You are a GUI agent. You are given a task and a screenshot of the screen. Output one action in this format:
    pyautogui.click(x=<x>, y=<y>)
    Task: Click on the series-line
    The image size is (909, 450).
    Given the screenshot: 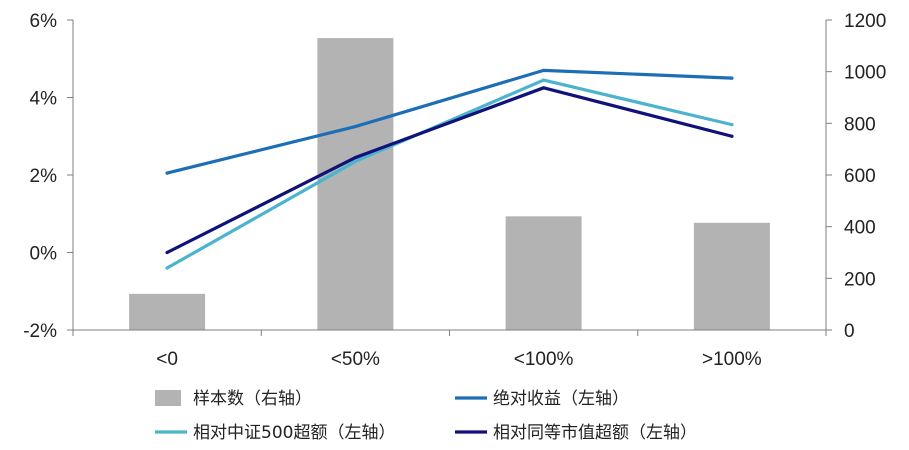 What is the action you would take?
    pyautogui.click(x=449, y=121)
    